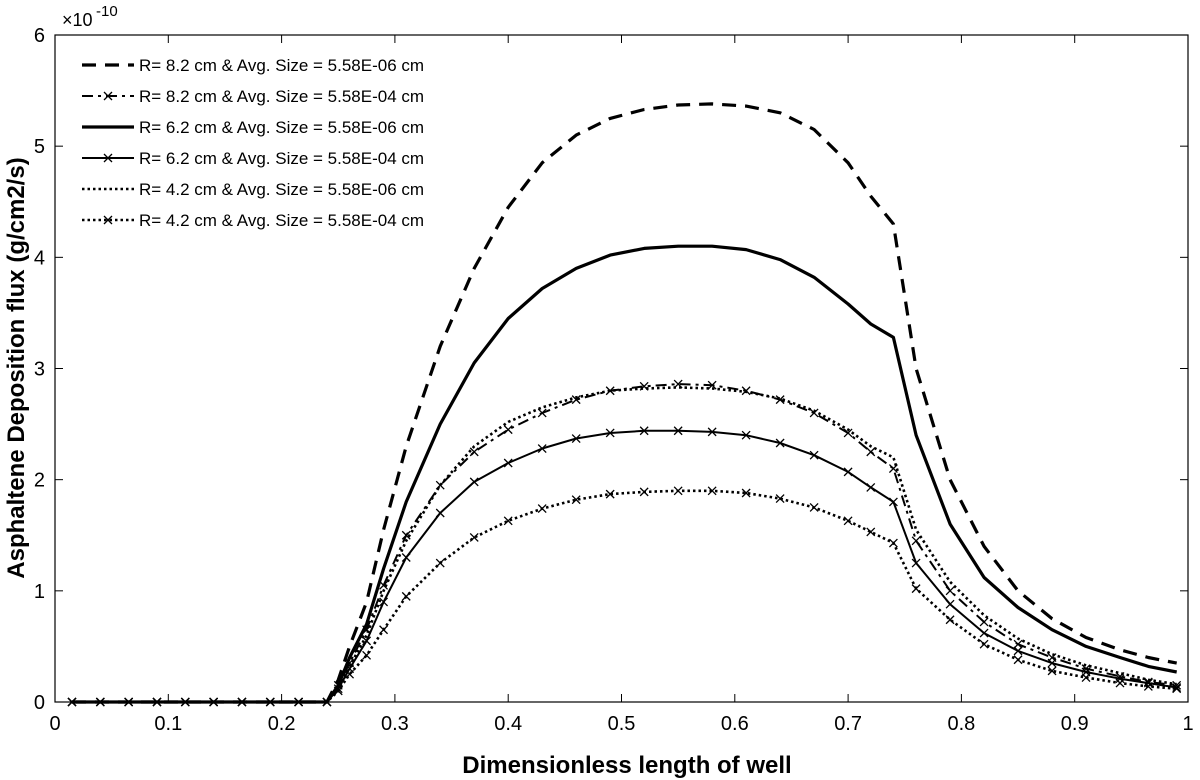 This screenshot has width=1200, height=780. I want to click on x-tick-label: 0.5, so click(622, 724).